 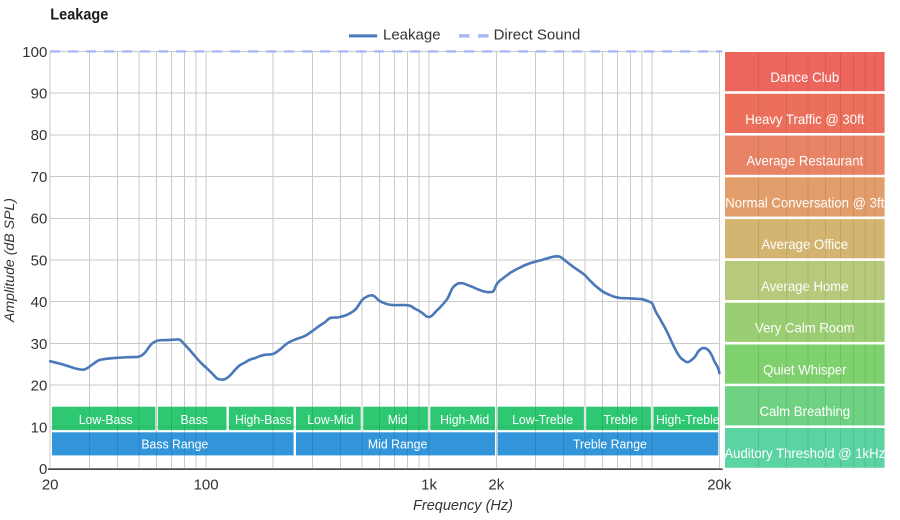 What do you see at coordinates (398, 419) in the screenshot?
I see `svg-text: Mid` at bounding box center [398, 419].